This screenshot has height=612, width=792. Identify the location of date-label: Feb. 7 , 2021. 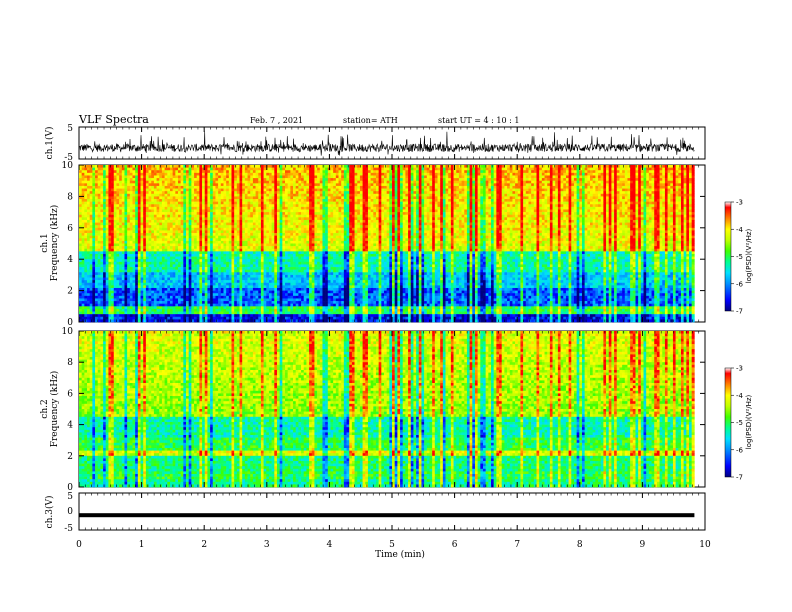
(276, 120).